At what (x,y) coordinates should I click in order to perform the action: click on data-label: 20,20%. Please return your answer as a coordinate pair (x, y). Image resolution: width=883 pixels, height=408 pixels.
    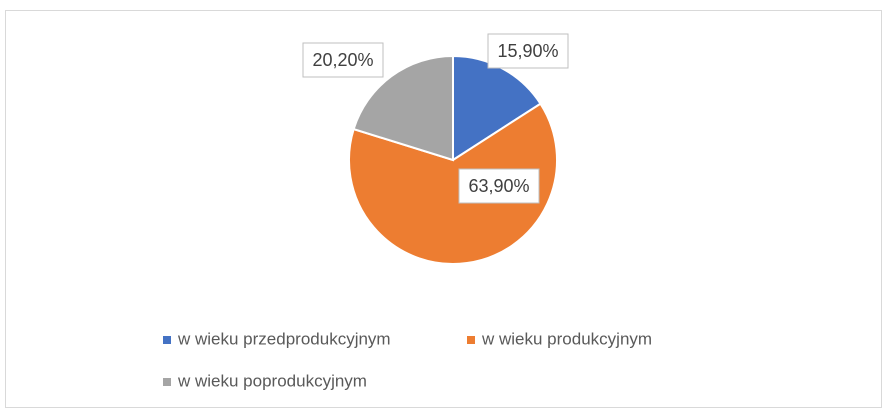
    Looking at the image, I should click on (342, 60).